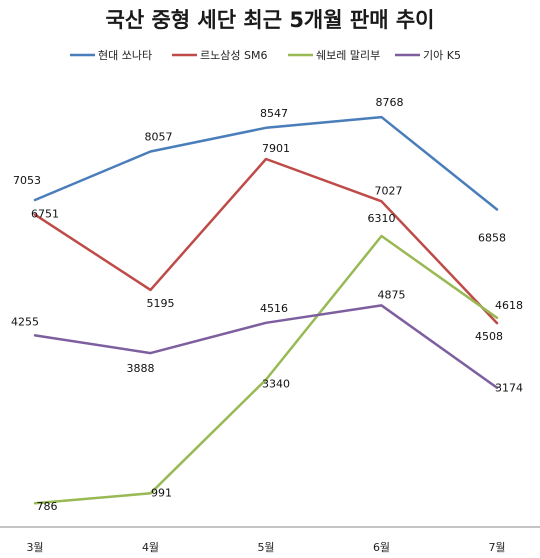 This screenshot has width=540, height=558. I want to click on data-label: 3888, so click(141, 368).